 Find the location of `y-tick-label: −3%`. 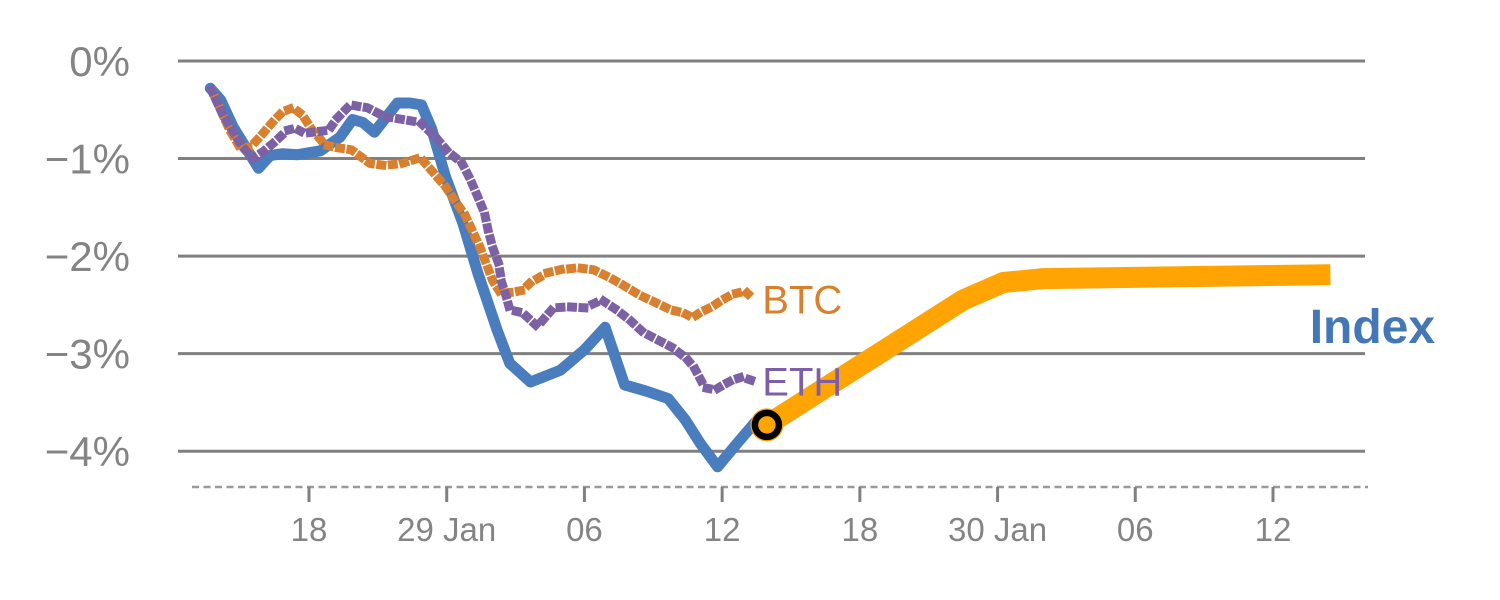

y-tick-label: −3% is located at coordinates (87, 354).